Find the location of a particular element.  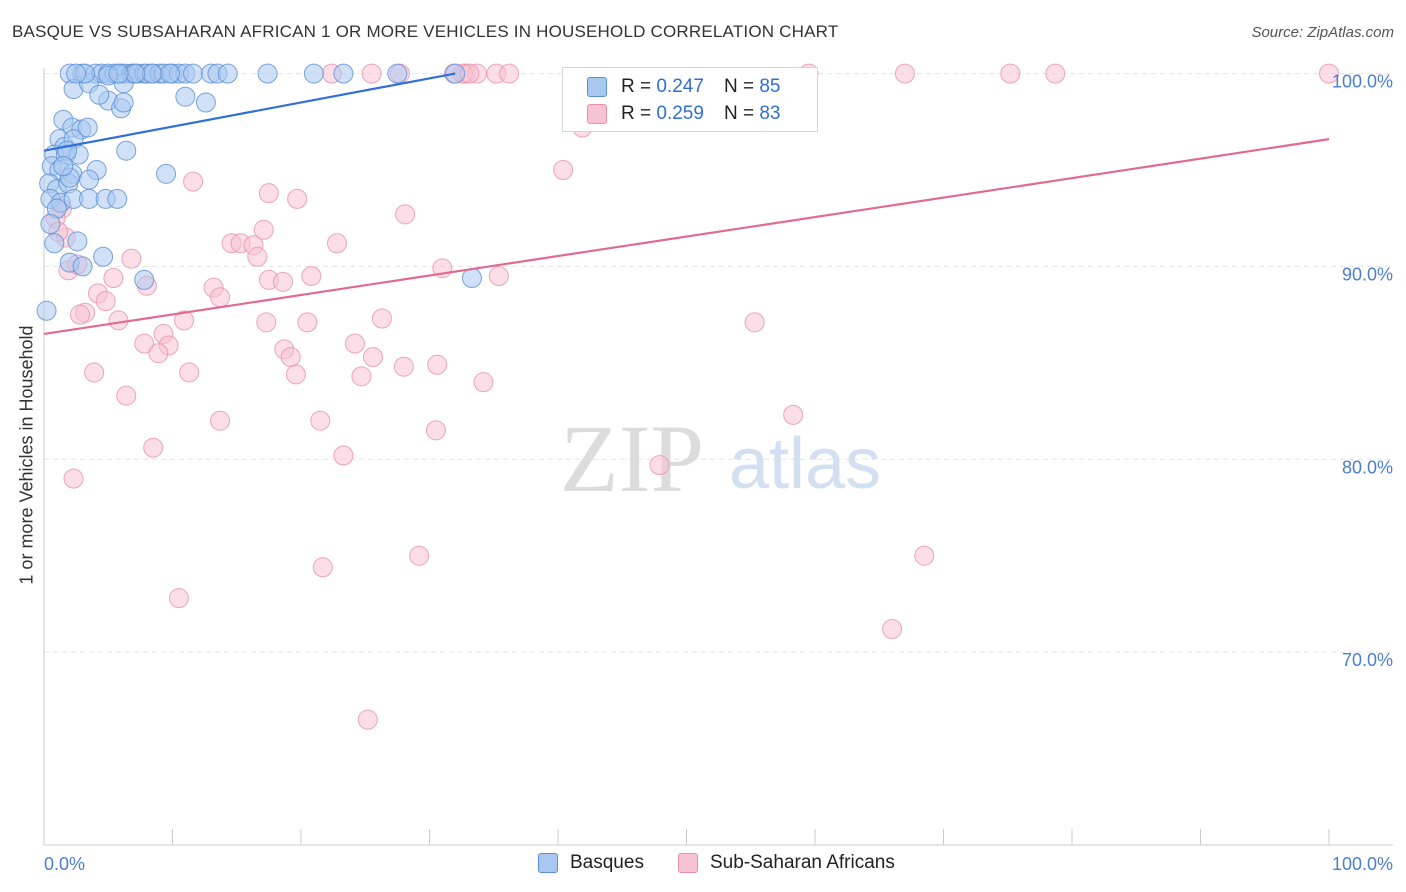

y-tick-label: 80.0% is located at coordinates (1367, 467).